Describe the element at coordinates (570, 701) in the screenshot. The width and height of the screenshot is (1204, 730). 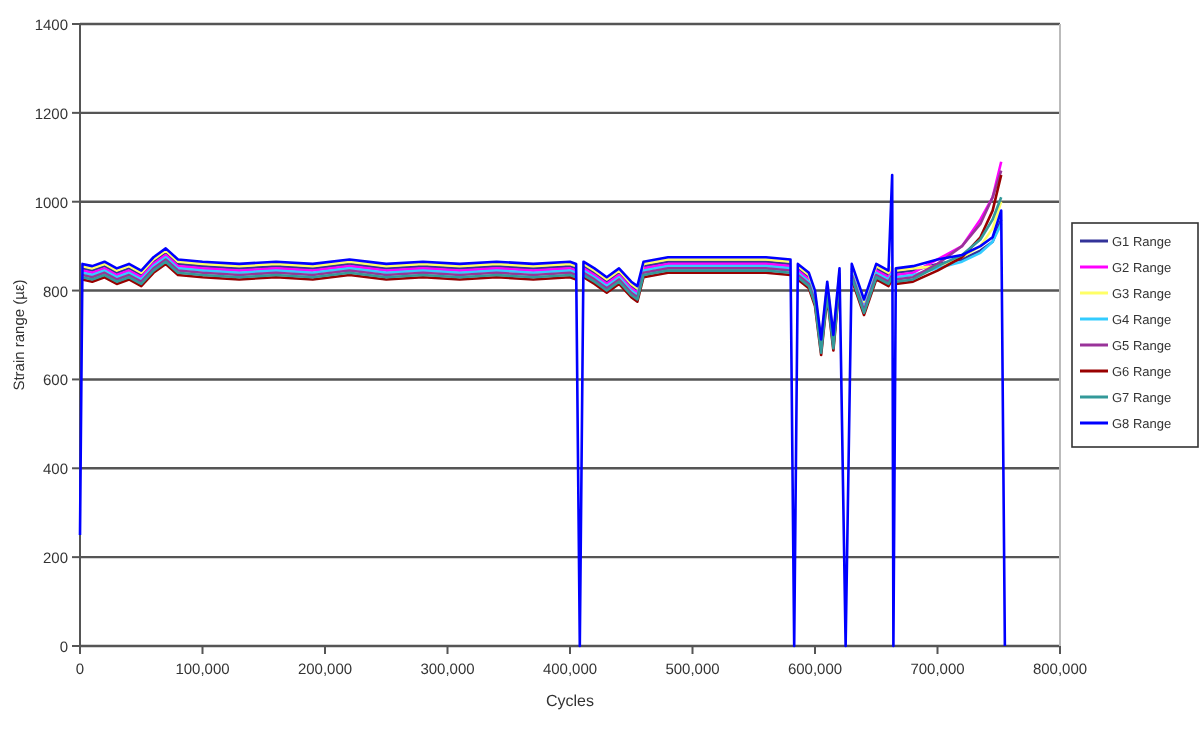
I see `x-axis-title: Cycles` at that location.